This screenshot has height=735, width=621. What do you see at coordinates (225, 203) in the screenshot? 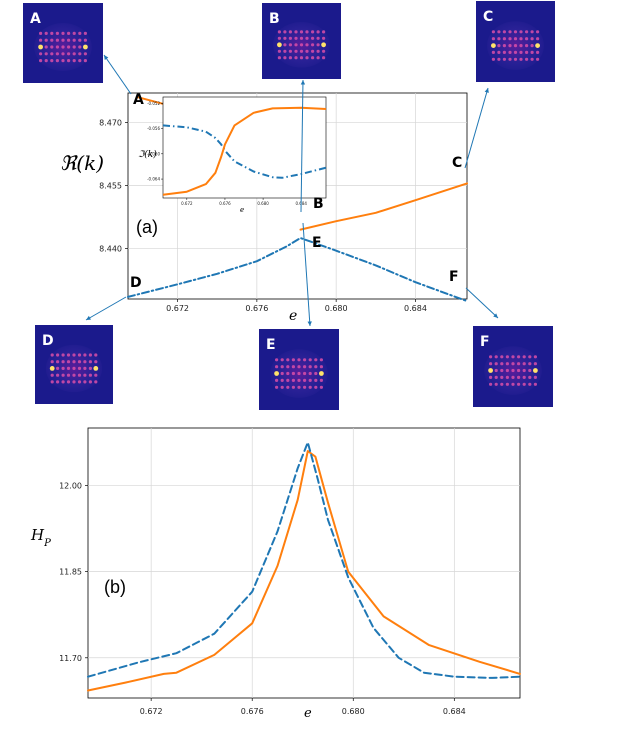
I see `inset-x-tick-label: 0.676` at bounding box center [225, 203].